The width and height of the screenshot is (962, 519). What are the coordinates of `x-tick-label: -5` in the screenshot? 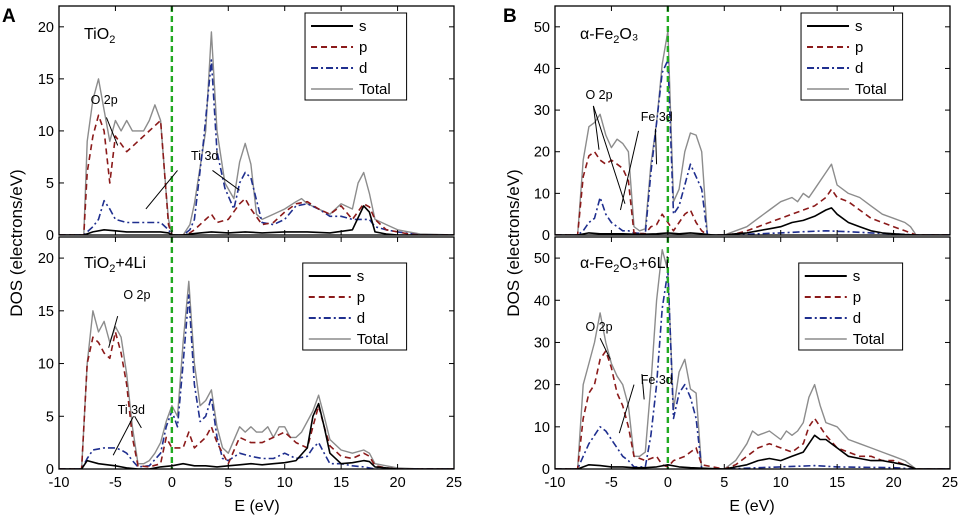 It's located at (115, 483).